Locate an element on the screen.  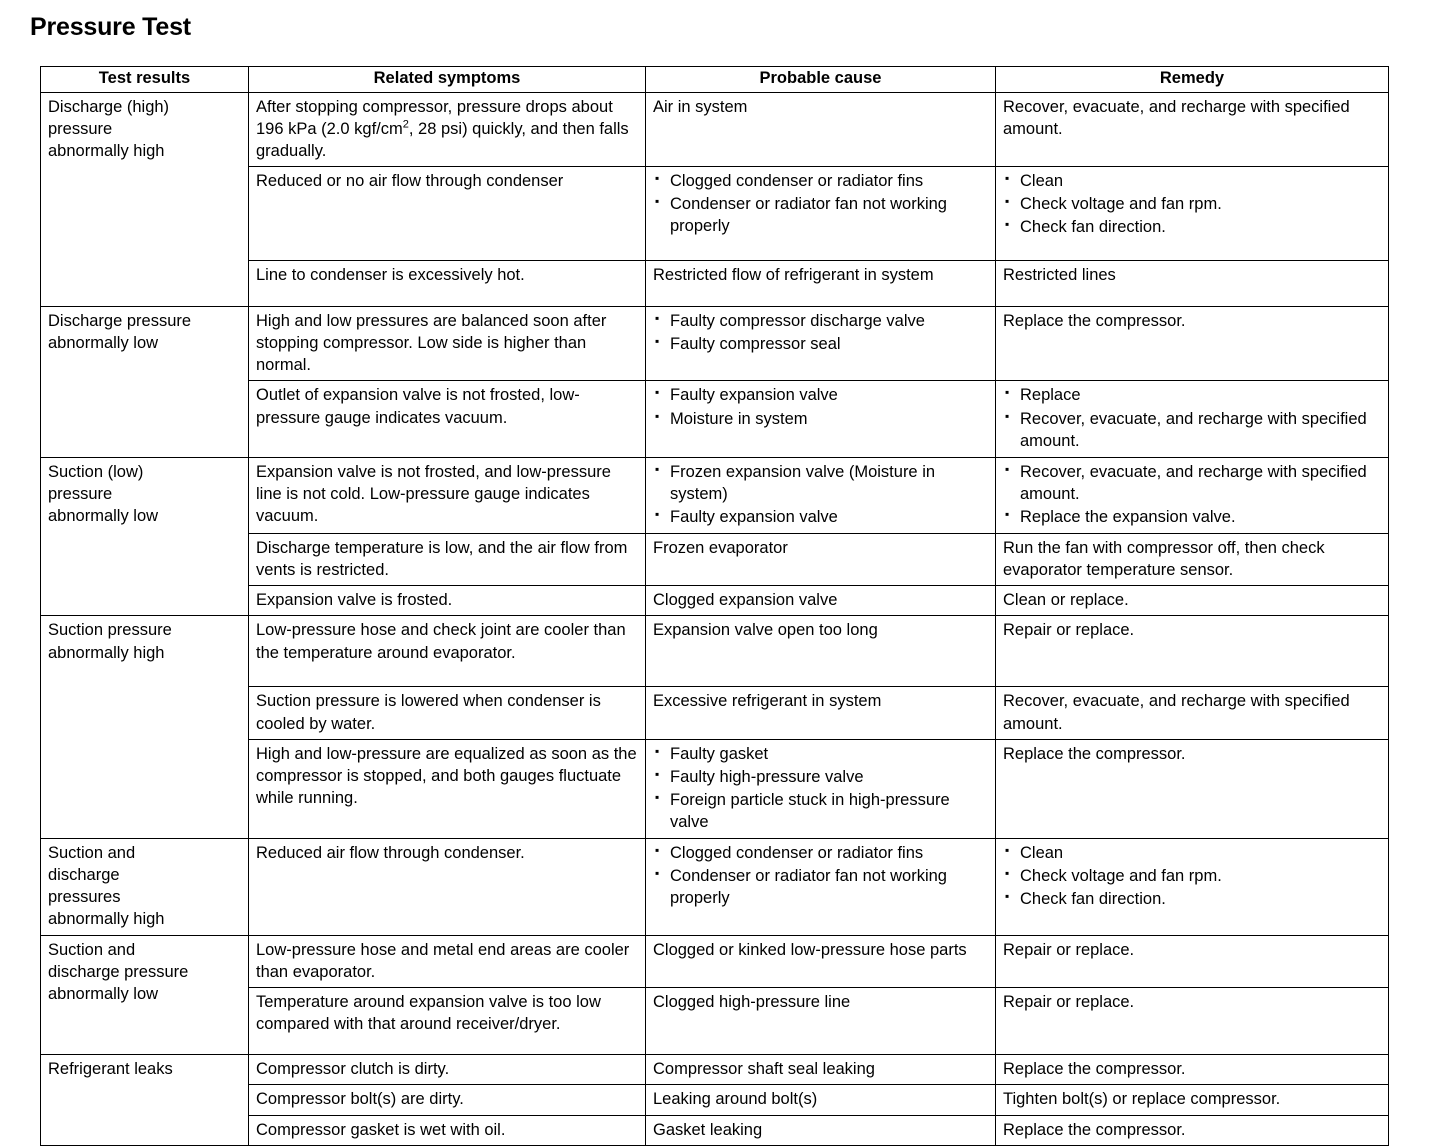
test-result-category-cell: Discharge pressure abnormally low is located at coordinates (144, 382).